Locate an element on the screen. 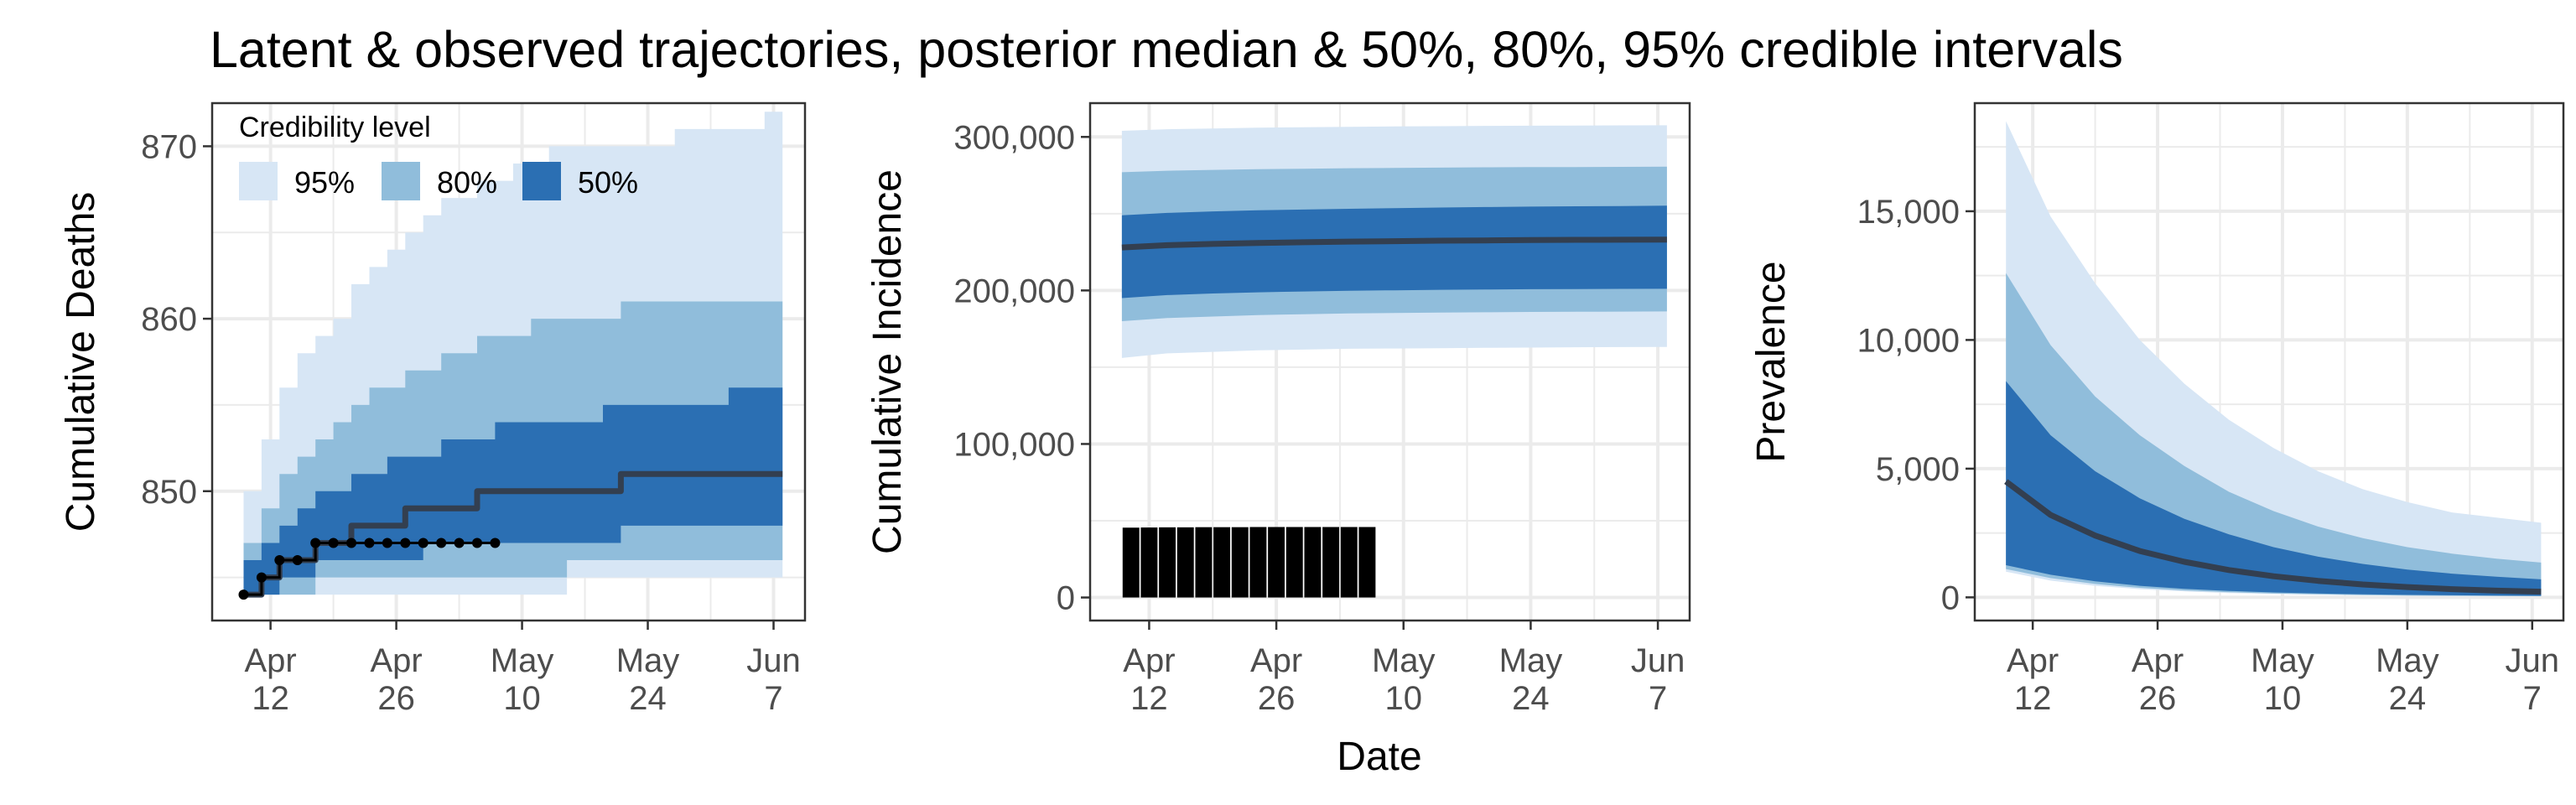 The width and height of the screenshot is (2576, 805). y-tick-label: 870 is located at coordinates (169, 146).